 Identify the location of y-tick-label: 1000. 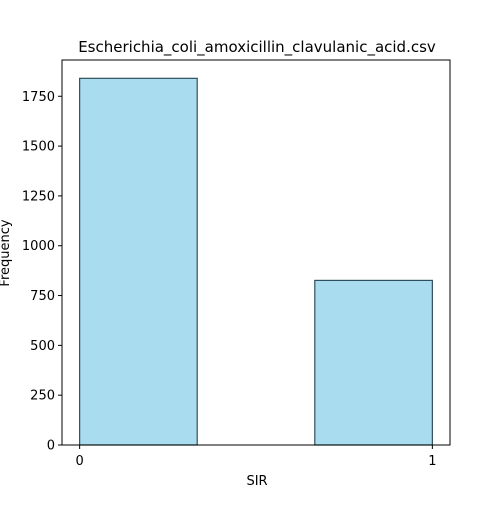
(38, 246).